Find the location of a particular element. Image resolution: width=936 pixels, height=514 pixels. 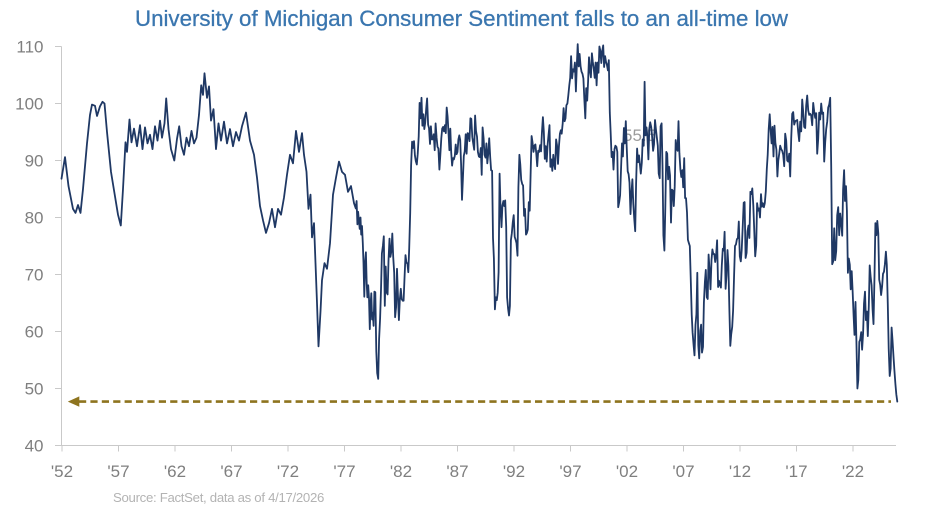

svg-text: '77 is located at coordinates (344, 471).